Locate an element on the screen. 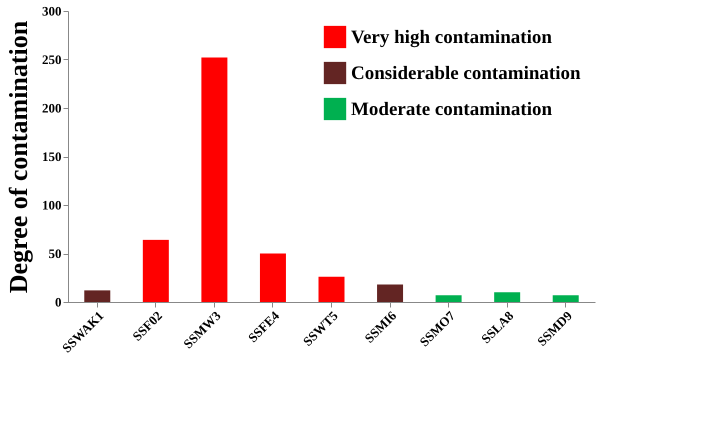 This screenshot has height=427, width=707. y-tick-label: 50 is located at coordinates (55, 253).